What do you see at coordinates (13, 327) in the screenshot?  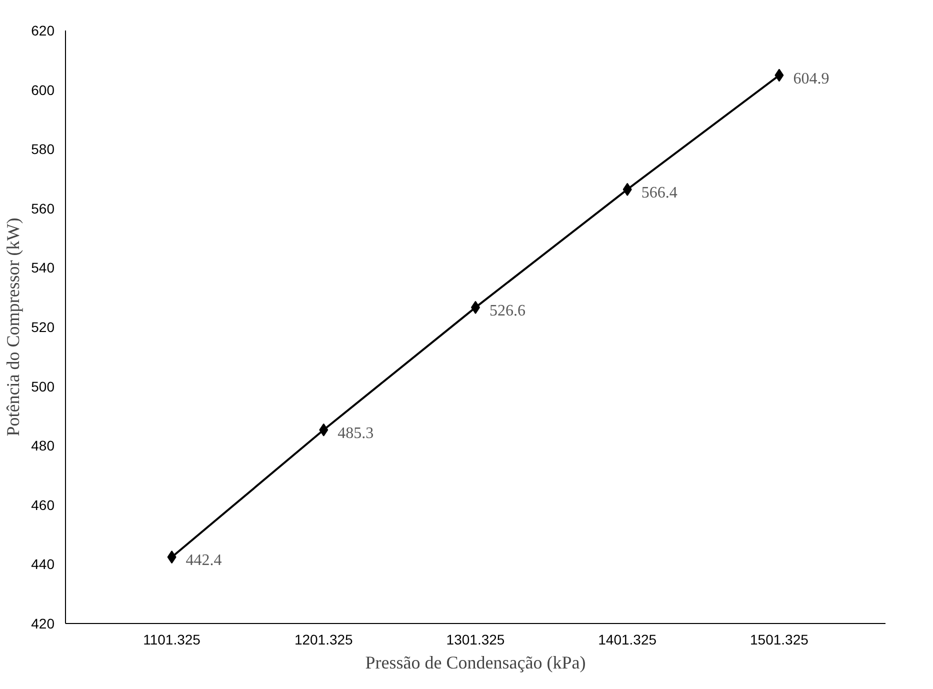 I see `y-axis-title: Potência do Compressor (kW)` at bounding box center [13, 327].